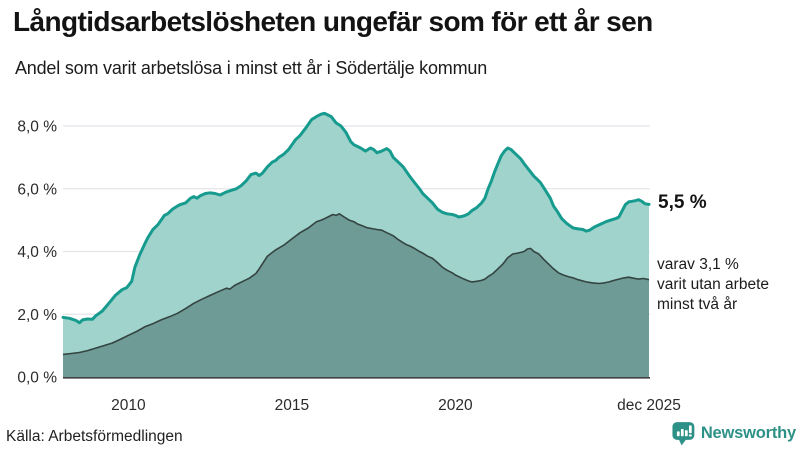 This screenshot has height=450, width=800. I want to click on brand-lockup: Newsworthy, so click(734, 433).